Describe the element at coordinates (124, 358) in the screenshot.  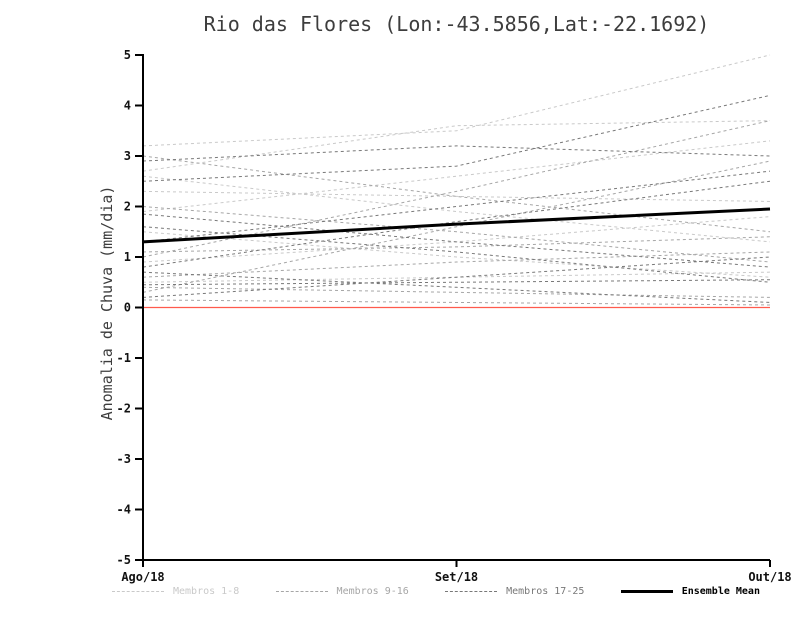
I see `svg-text: -1` at that location.